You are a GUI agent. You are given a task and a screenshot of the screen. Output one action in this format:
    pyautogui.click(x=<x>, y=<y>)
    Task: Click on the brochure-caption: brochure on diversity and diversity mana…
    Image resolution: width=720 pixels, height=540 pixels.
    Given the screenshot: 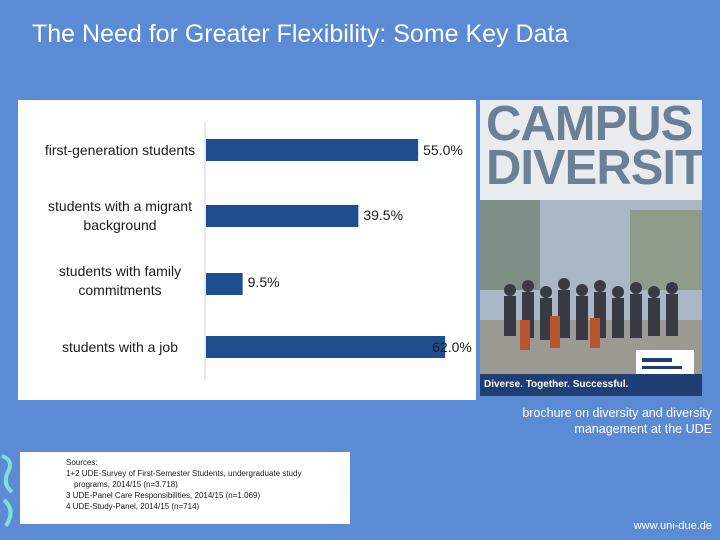 What is the action you would take?
    pyautogui.click(x=617, y=421)
    